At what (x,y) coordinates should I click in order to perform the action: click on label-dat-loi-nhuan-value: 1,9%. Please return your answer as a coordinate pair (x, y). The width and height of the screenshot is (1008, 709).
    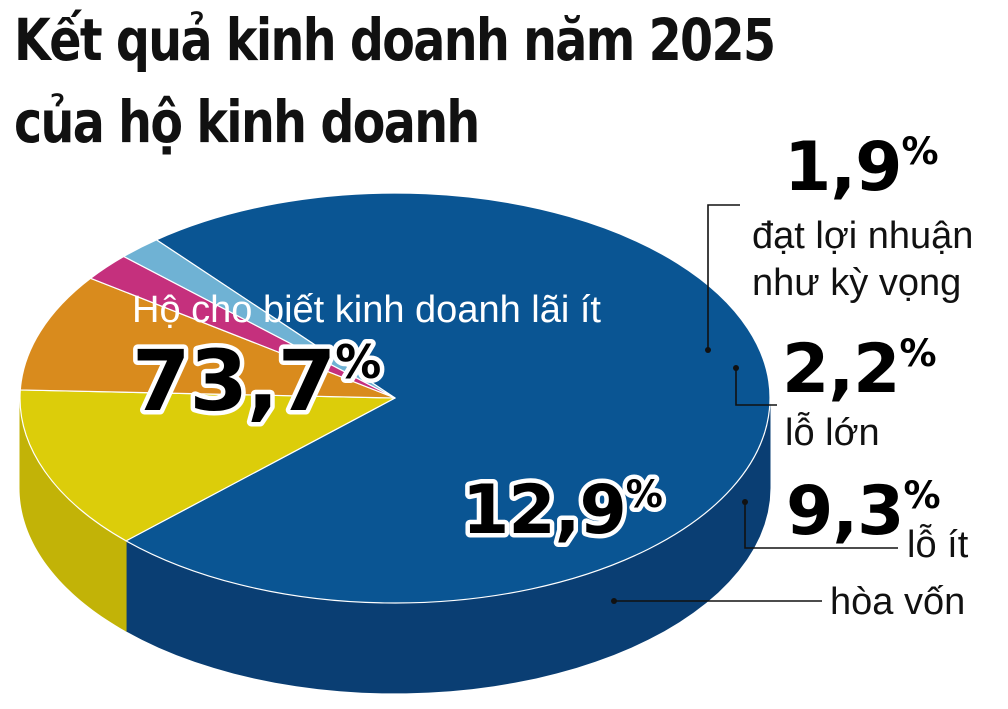
    Looking at the image, I should click on (861, 167).